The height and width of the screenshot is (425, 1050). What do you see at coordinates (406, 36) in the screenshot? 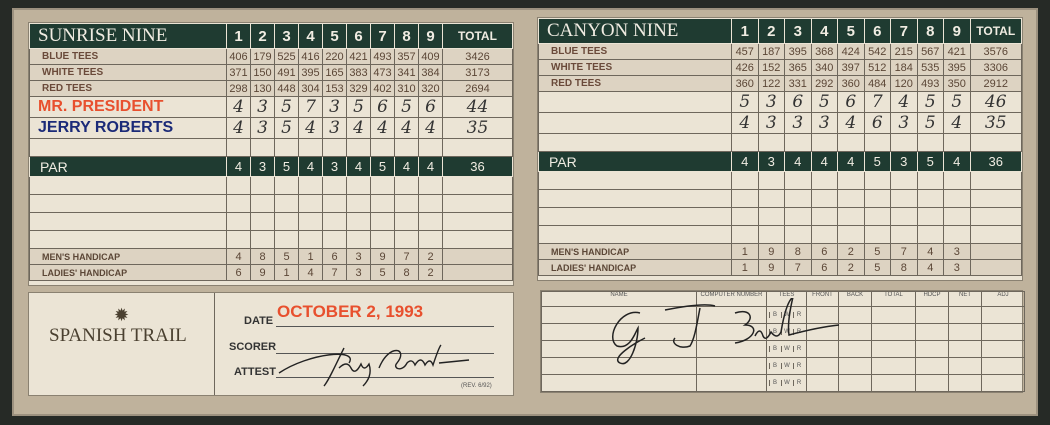
I see `hole-number: 8` at bounding box center [406, 36].